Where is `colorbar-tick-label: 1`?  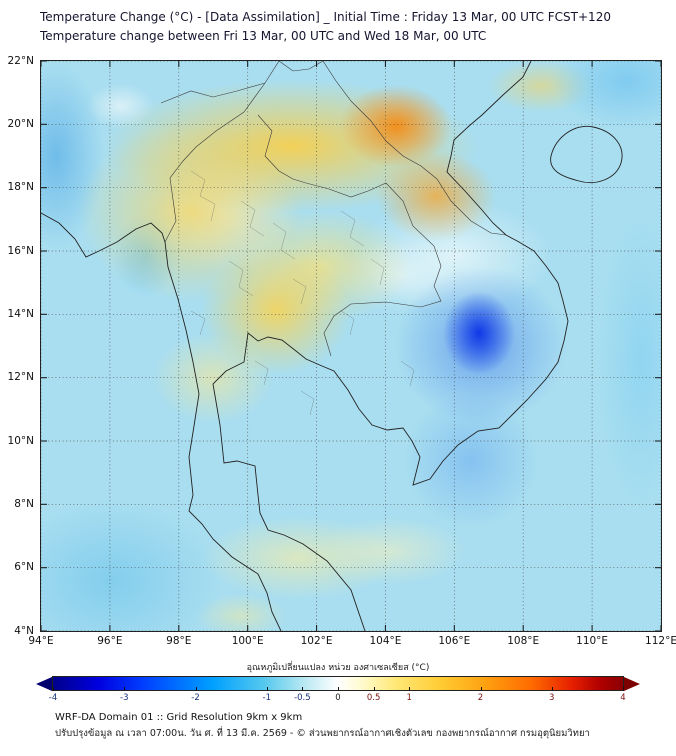 colorbar-tick-label: 1 is located at coordinates (409, 698).